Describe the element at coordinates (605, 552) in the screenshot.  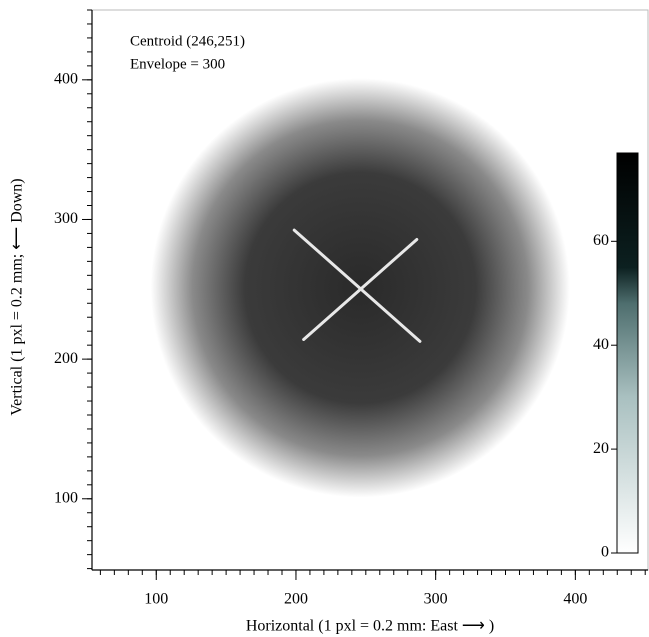
I see `colorbar-tick-label: 0` at that location.